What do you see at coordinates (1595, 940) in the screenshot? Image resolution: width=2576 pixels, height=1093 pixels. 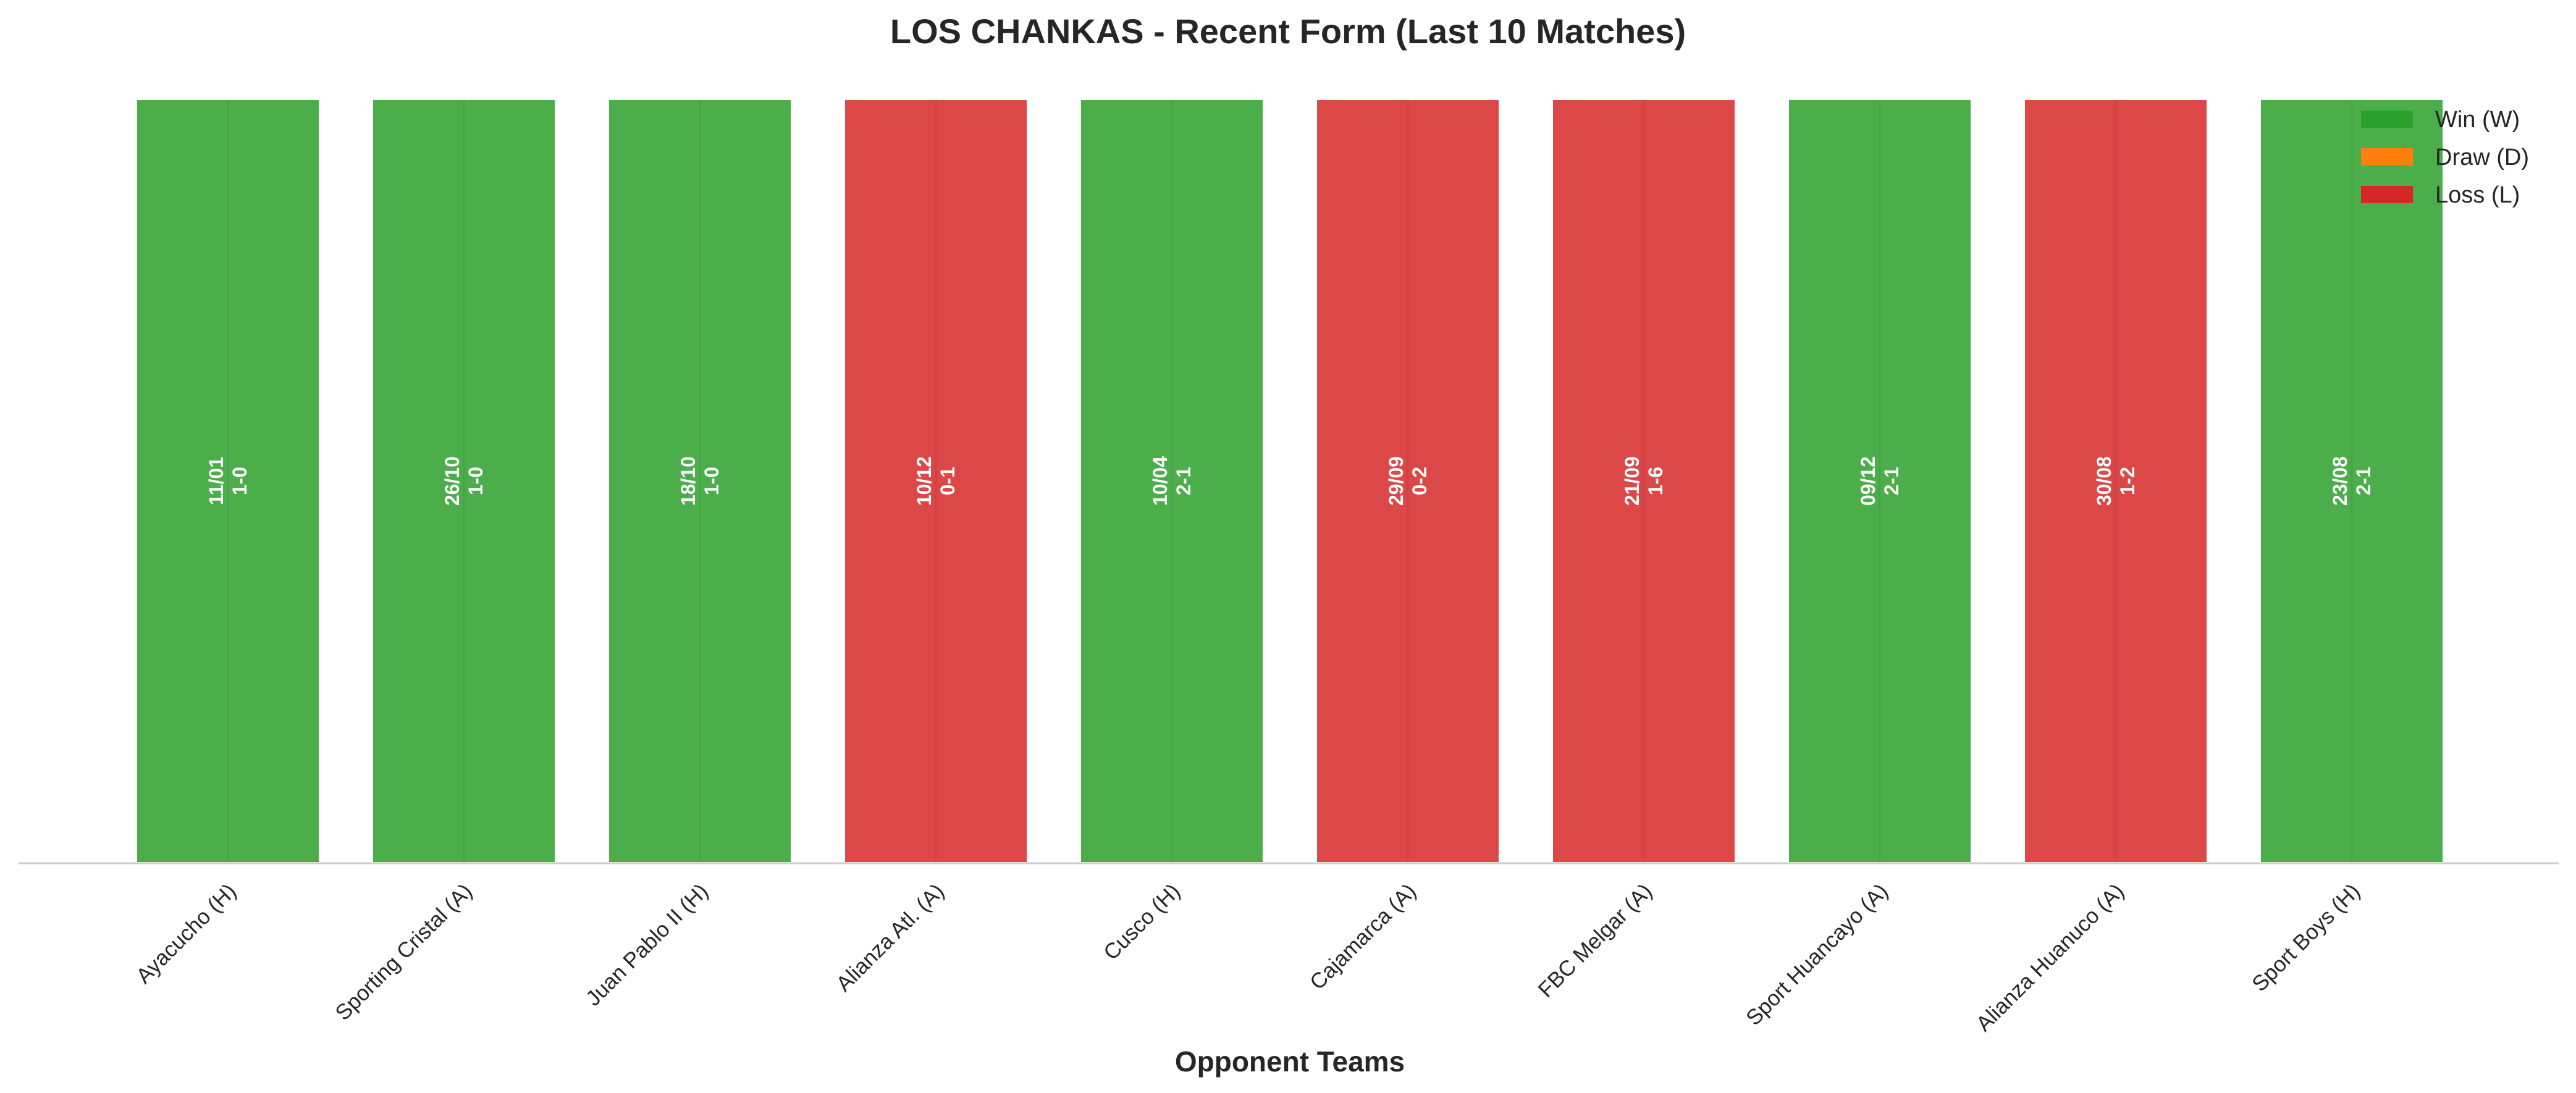 I see `x-tick-label: FBC Melgar (A)` at bounding box center [1595, 940].